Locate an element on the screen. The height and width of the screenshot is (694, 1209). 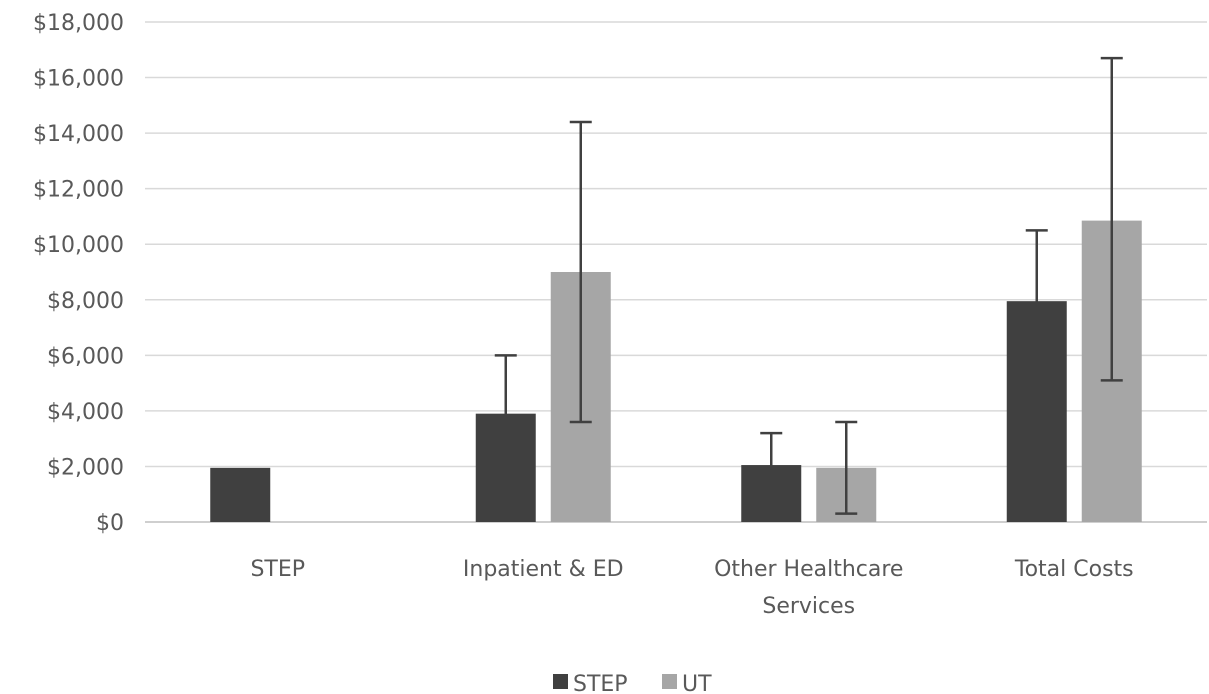
x-tick-label: Inpatient & ED is located at coordinates (543, 569).